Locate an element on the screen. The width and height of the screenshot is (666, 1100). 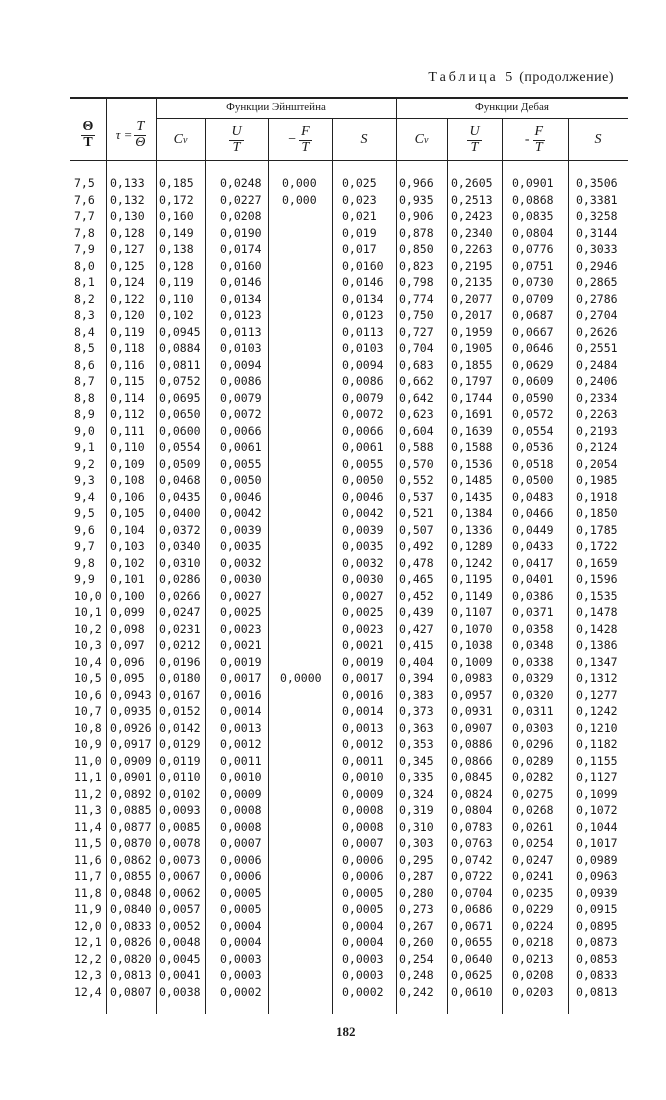
table-cell: 0,0372 is located at coordinates (180, 529).